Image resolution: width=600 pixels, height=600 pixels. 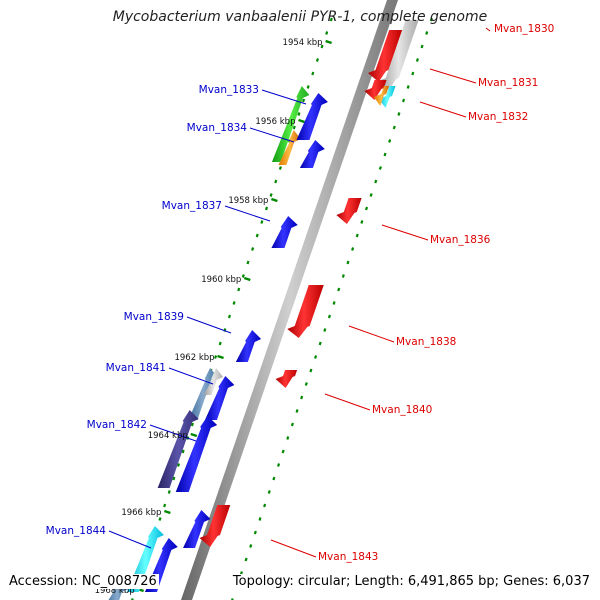 I want to click on gene-label-mvan-1833: Mvan_1833, so click(x=229, y=90).